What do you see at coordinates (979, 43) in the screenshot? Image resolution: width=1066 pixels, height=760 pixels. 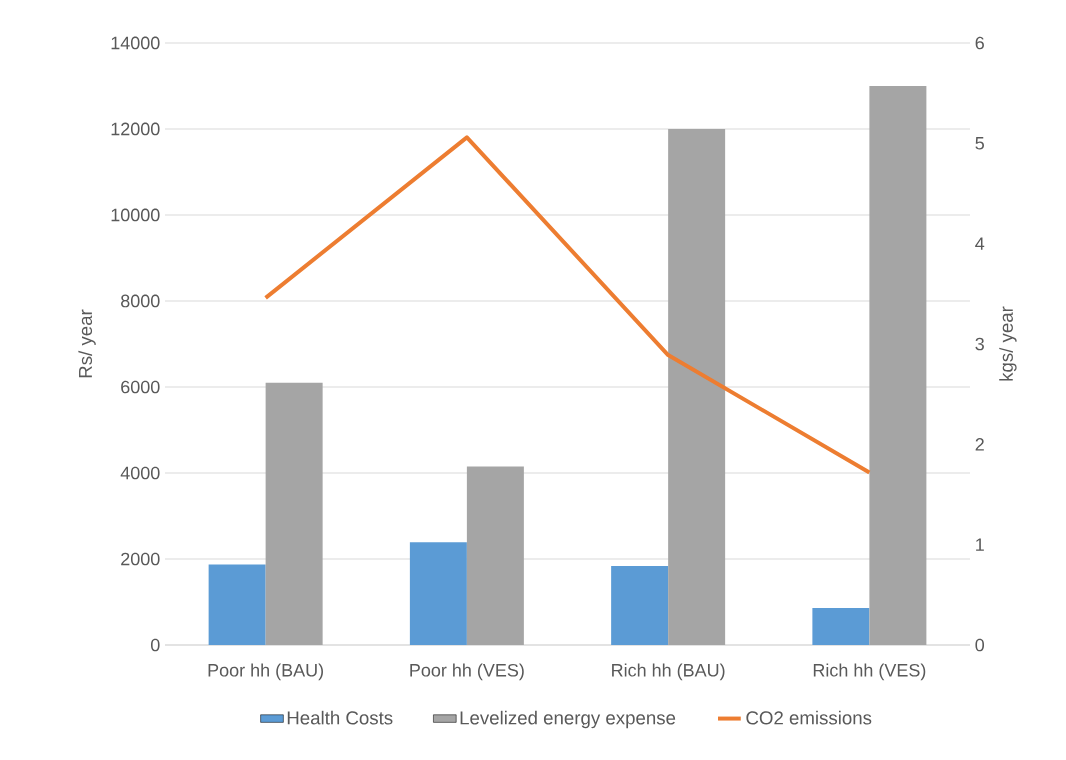 I see `y2-tick-label: 6` at bounding box center [979, 43].